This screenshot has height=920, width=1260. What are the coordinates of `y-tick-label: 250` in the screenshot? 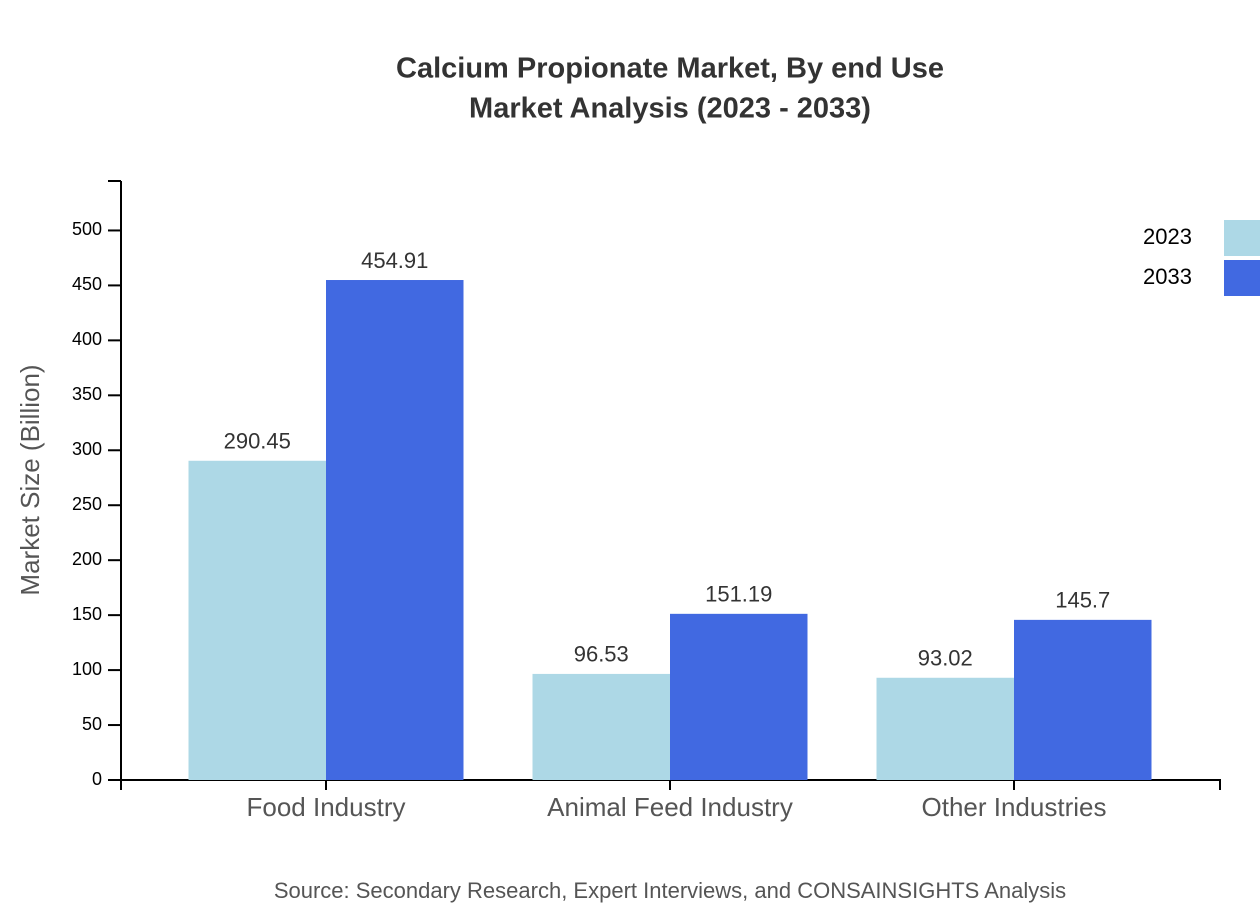 It's located at (87, 504).